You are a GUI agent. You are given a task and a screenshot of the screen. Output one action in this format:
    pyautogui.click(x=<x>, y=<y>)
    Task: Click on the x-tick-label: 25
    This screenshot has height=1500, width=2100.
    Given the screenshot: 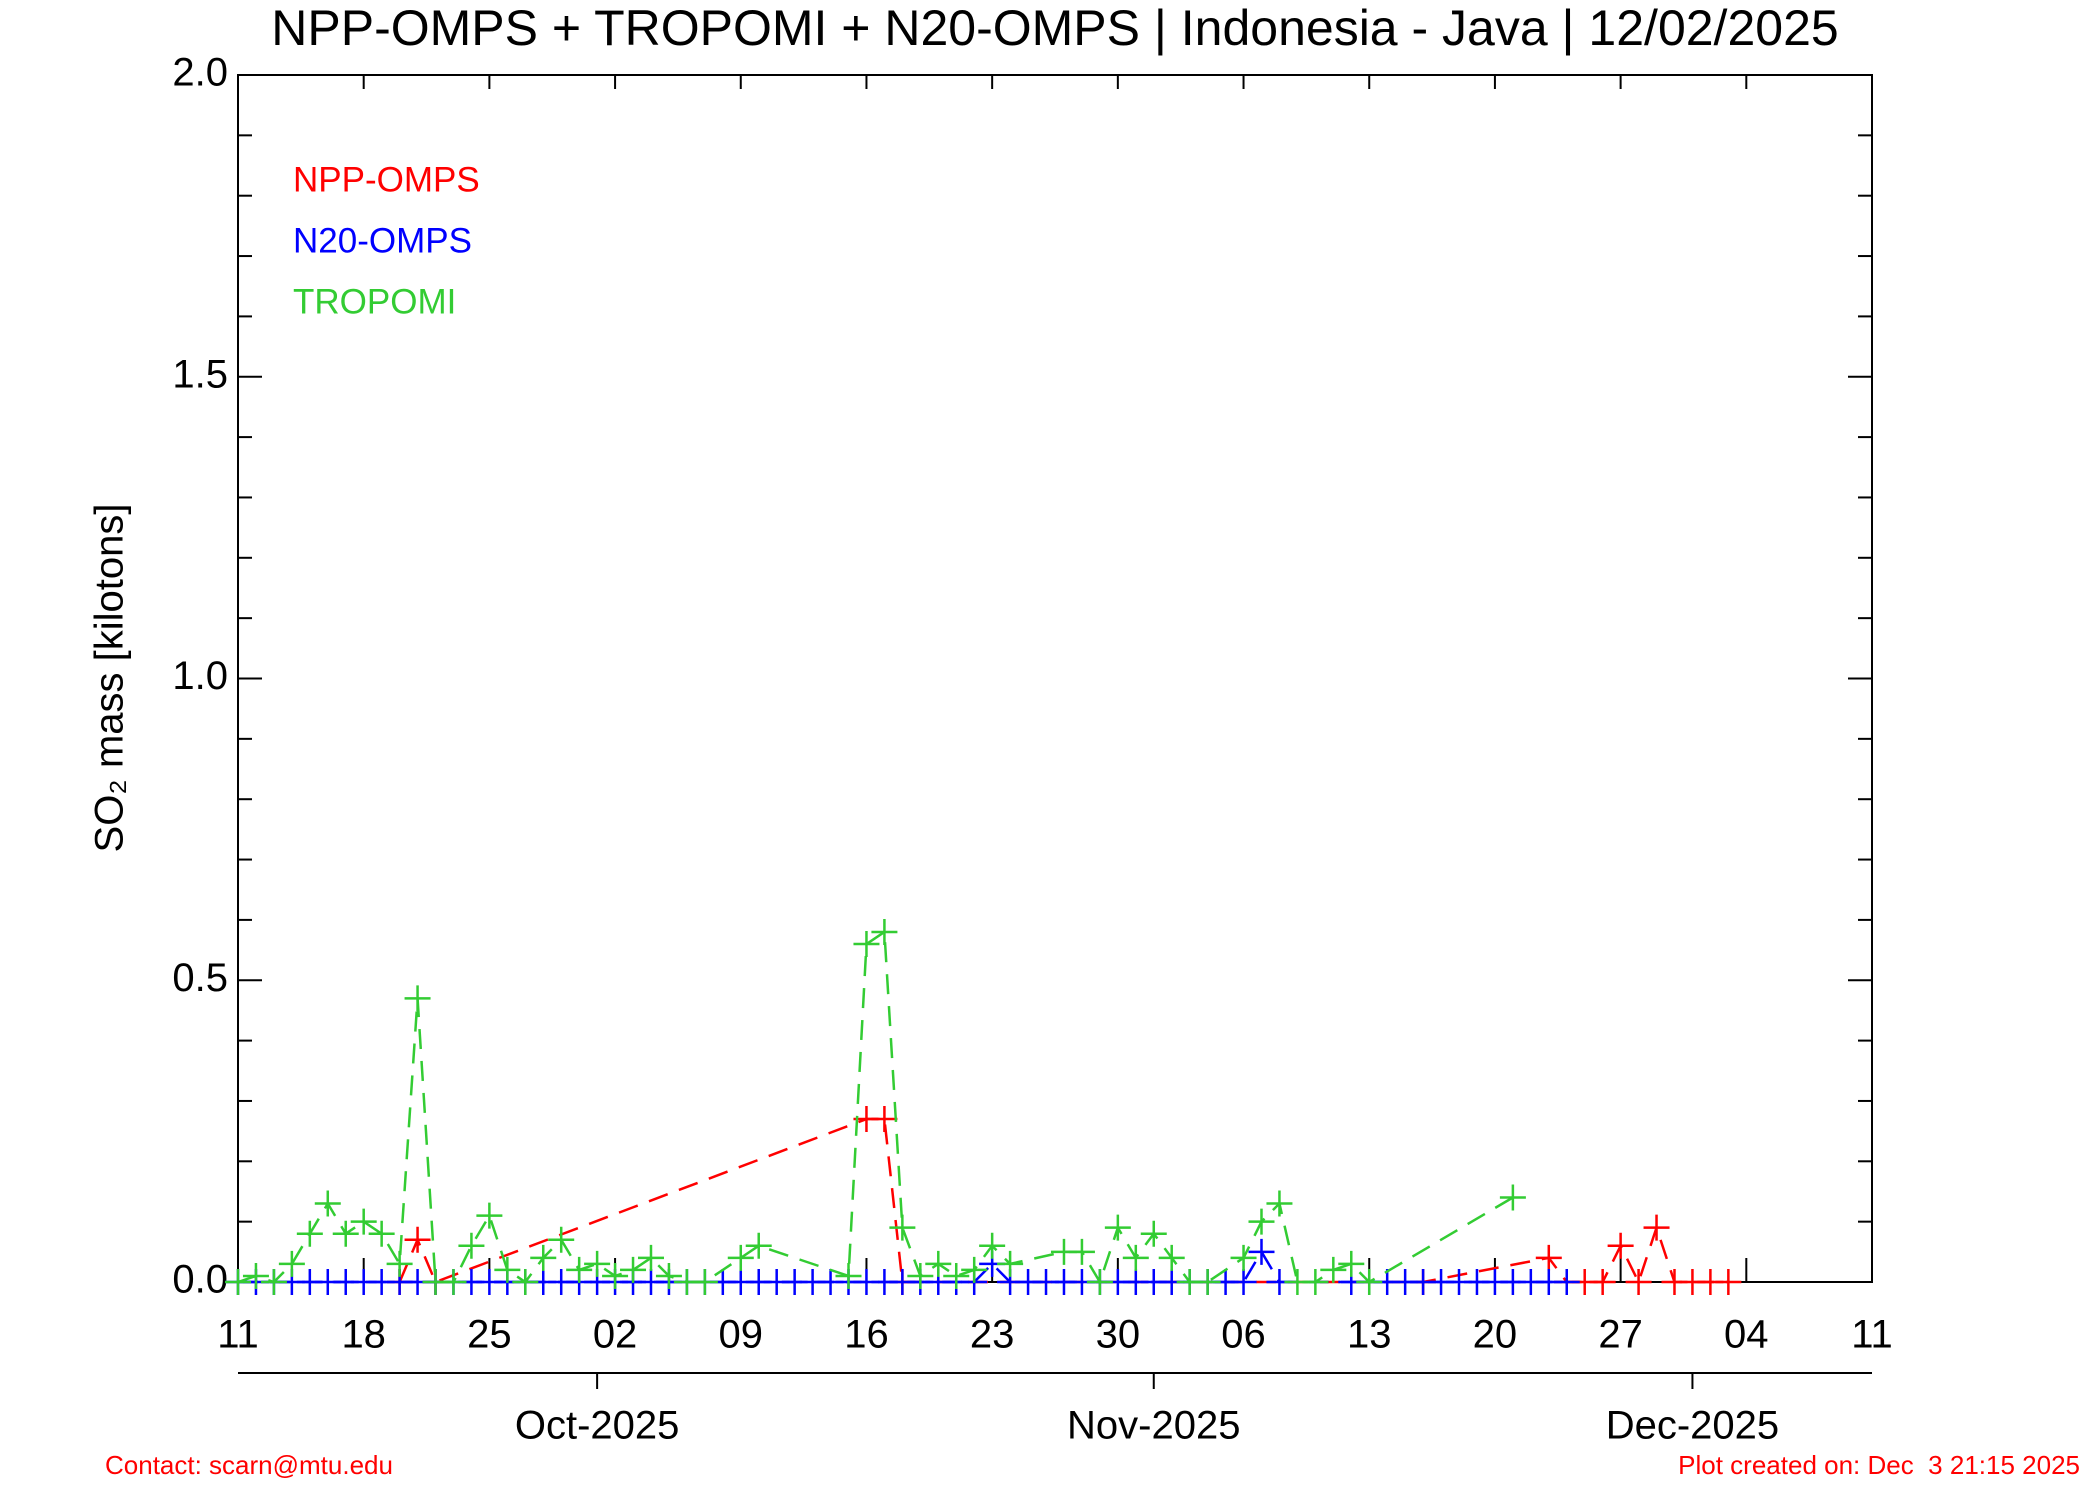 What is the action you would take?
    pyautogui.click(x=489, y=1335)
    